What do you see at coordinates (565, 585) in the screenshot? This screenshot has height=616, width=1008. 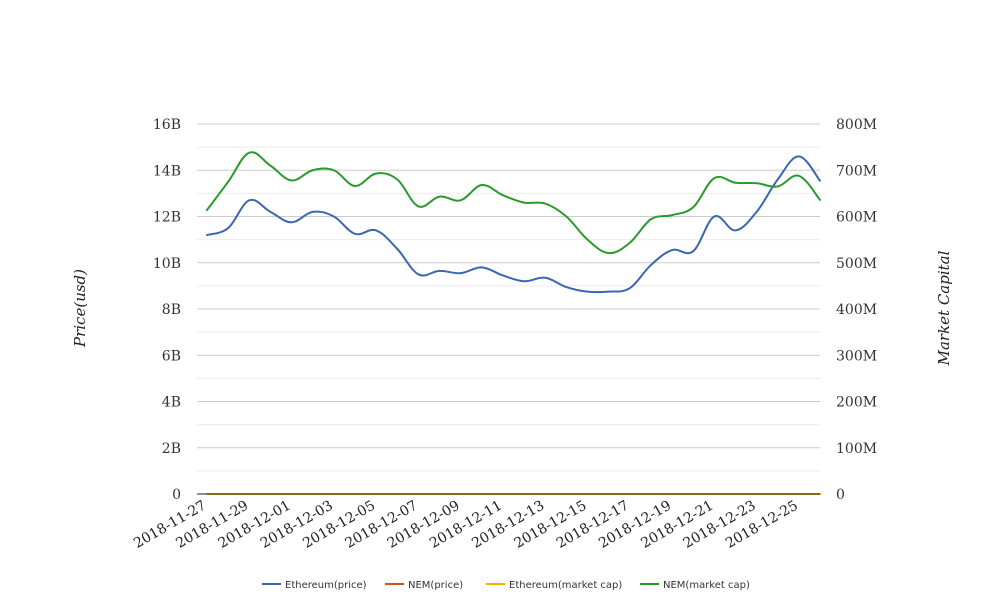 I see `legend-label: Ethereum(market cap)` at bounding box center [565, 585].